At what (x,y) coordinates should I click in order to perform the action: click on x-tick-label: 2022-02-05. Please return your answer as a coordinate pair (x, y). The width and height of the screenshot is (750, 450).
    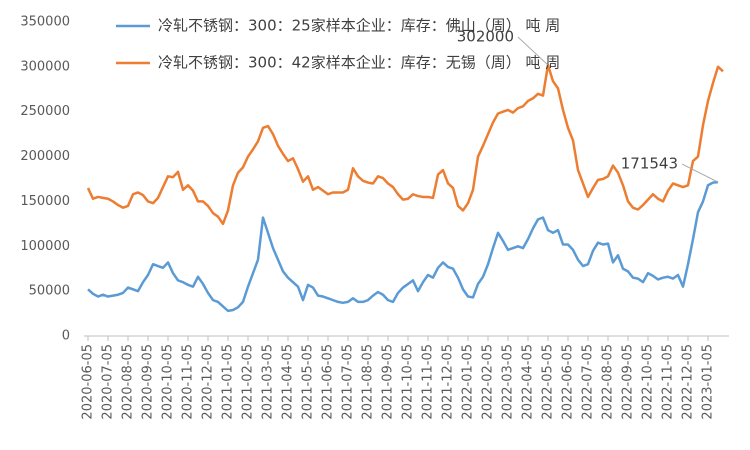
    Looking at the image, I should click on (488, 382).